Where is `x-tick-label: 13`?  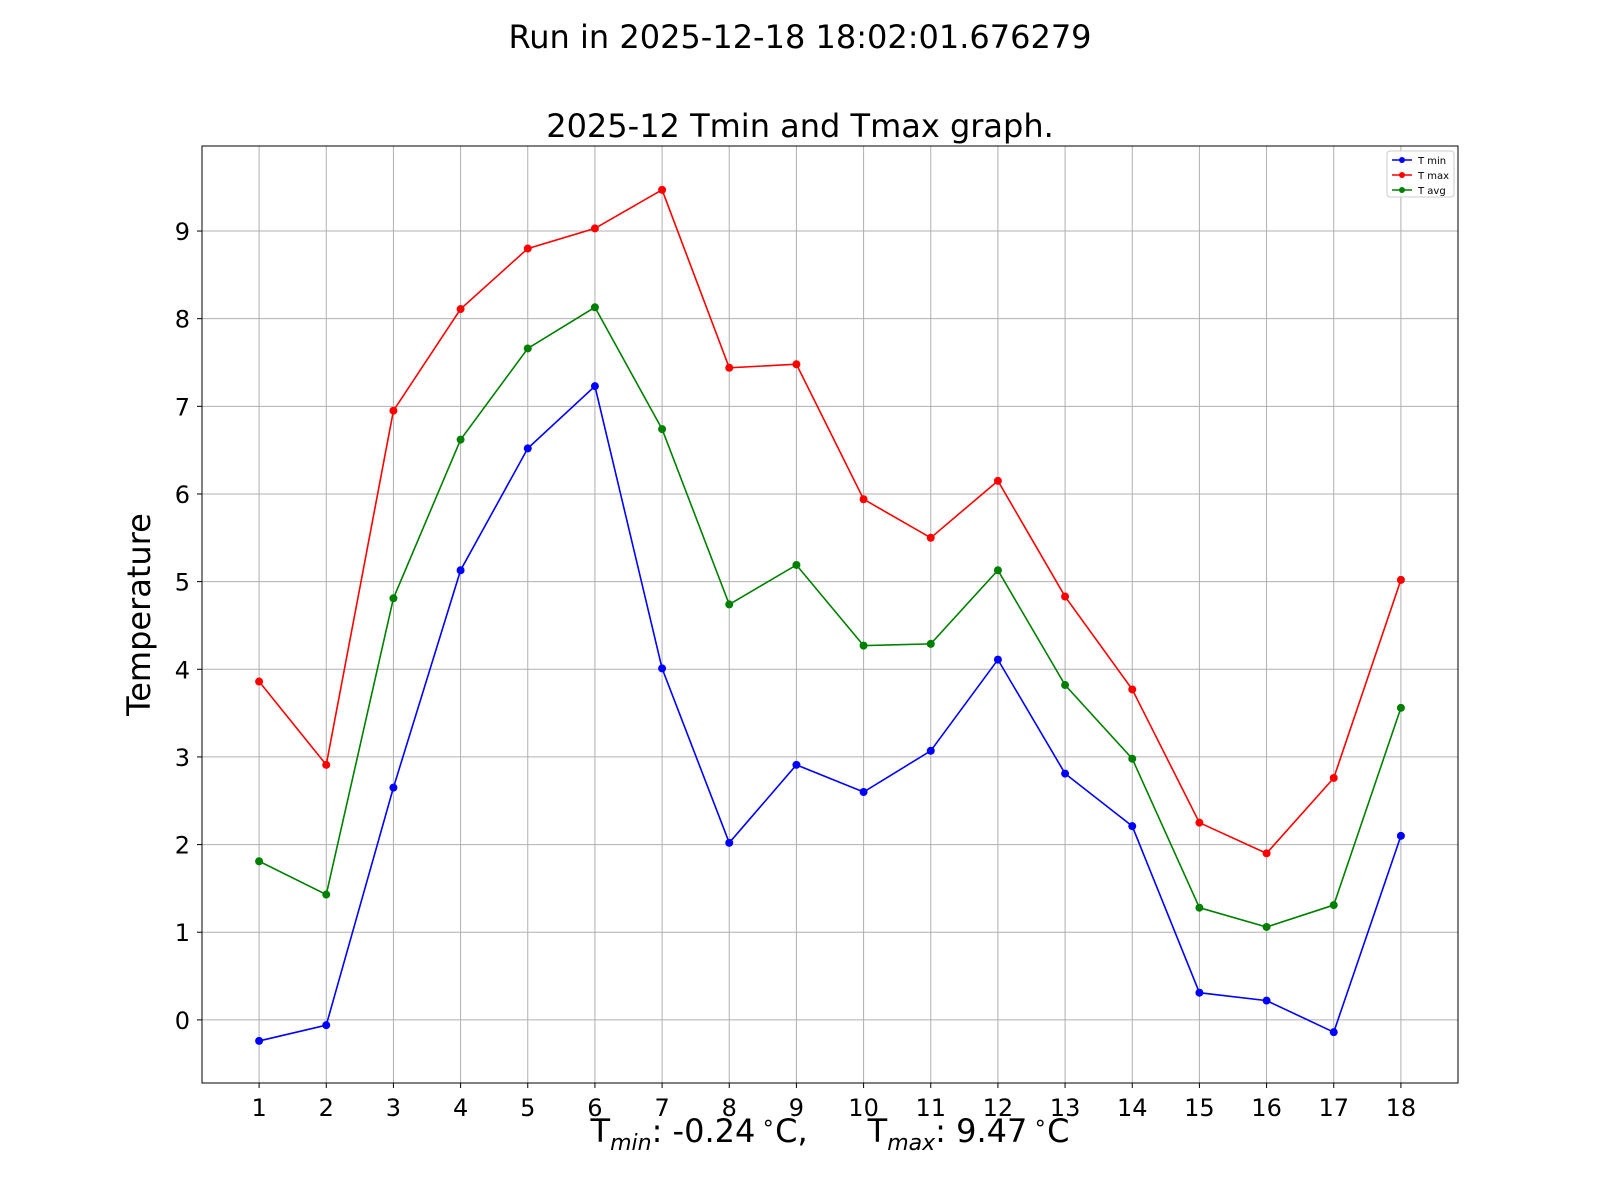
x-tick-label: 13 is located at coordinates (1065, 1108).